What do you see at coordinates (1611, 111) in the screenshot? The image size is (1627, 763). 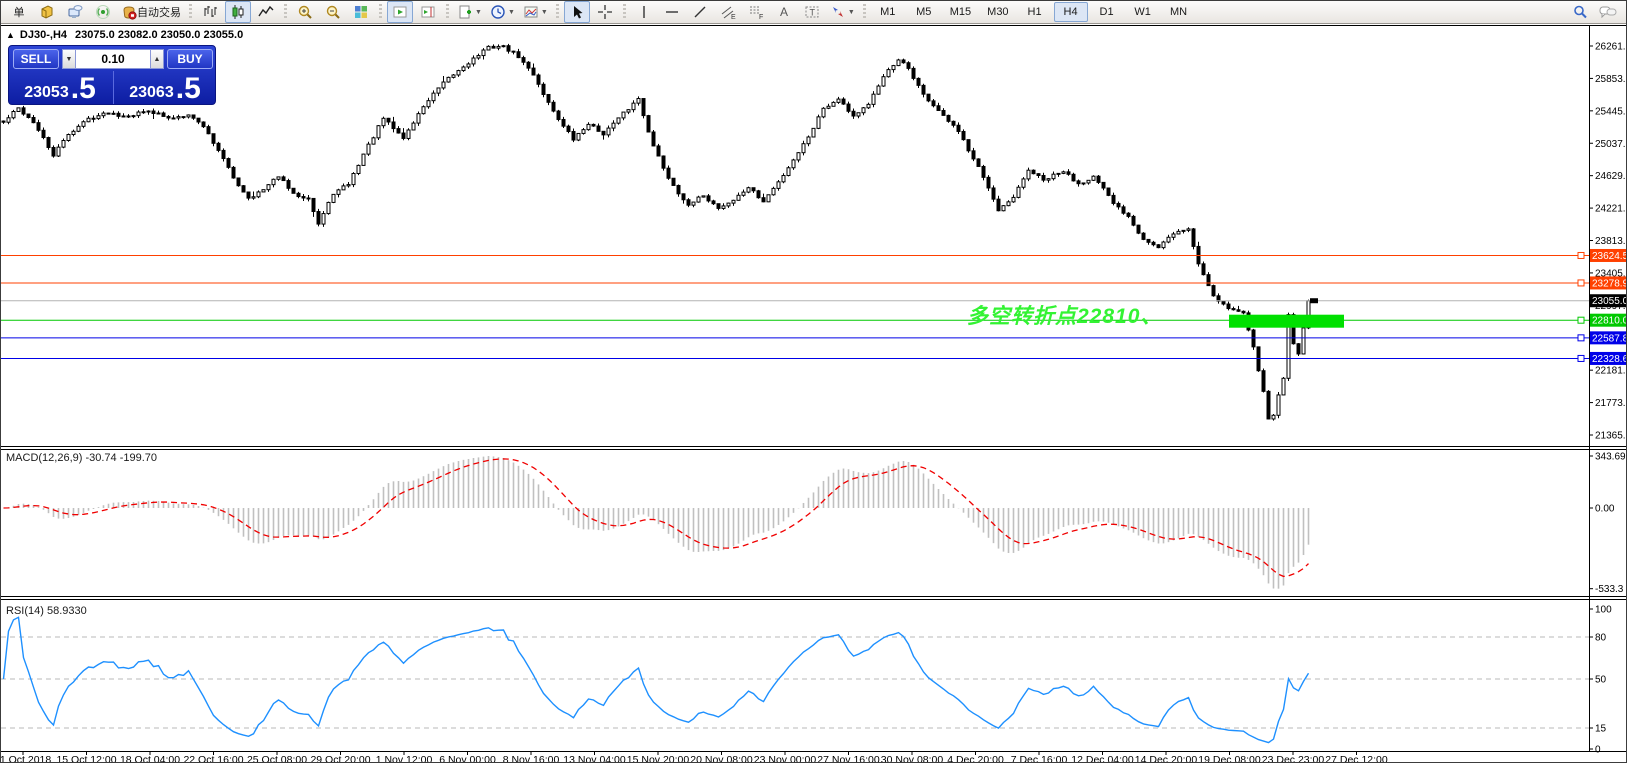 I see `price-tick-label: 25445.0` at bounding box center [1611, 111].